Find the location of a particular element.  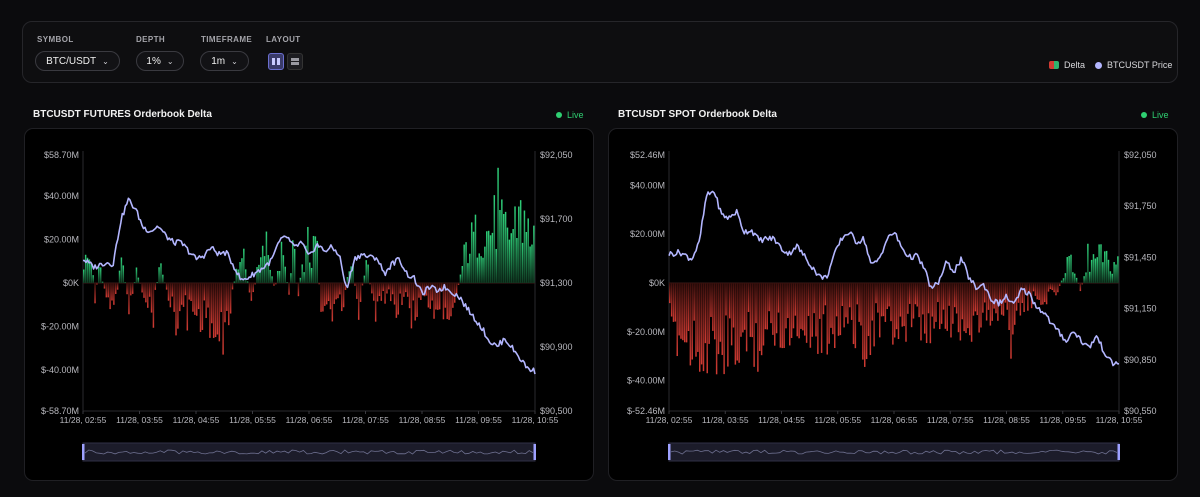

timeframe-select: 1m ⌄ is located at coordinates (224, 61).